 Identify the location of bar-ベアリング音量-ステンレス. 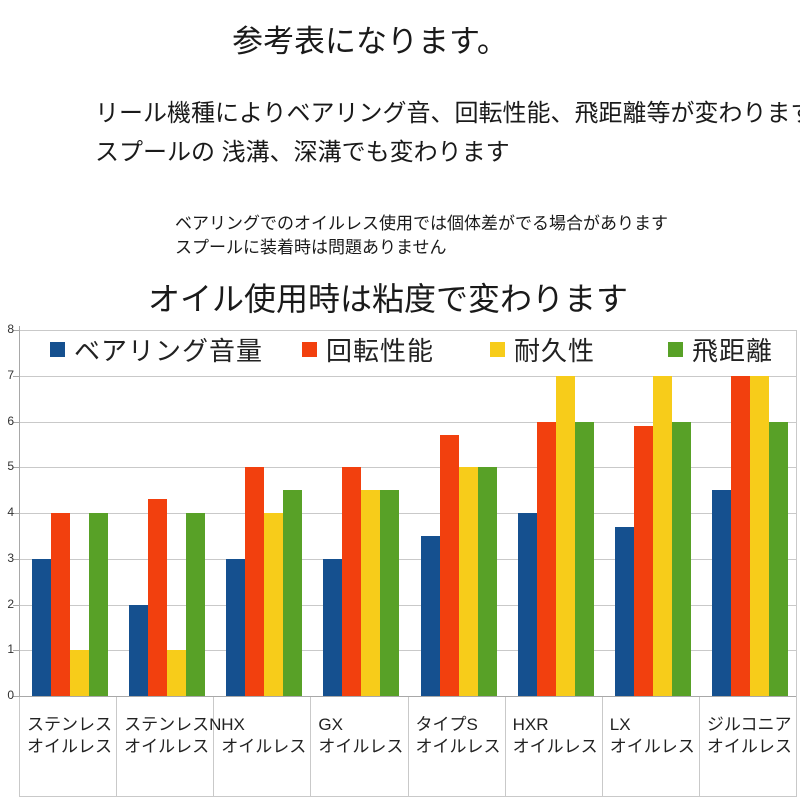
(41, 627).